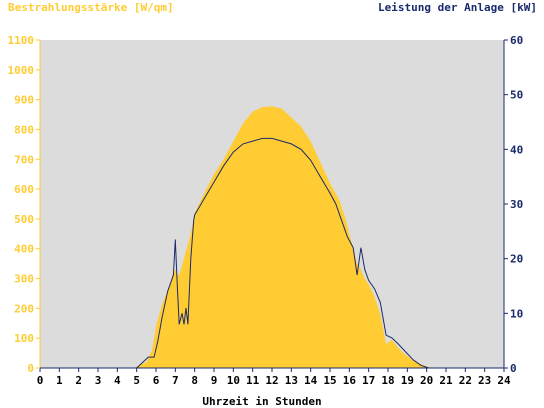 The image size is (544, 408). What do you see at coordinates (516, 40) in the screenshot?
I see `right-tick-label: 60` at bounding box center [516, 40].